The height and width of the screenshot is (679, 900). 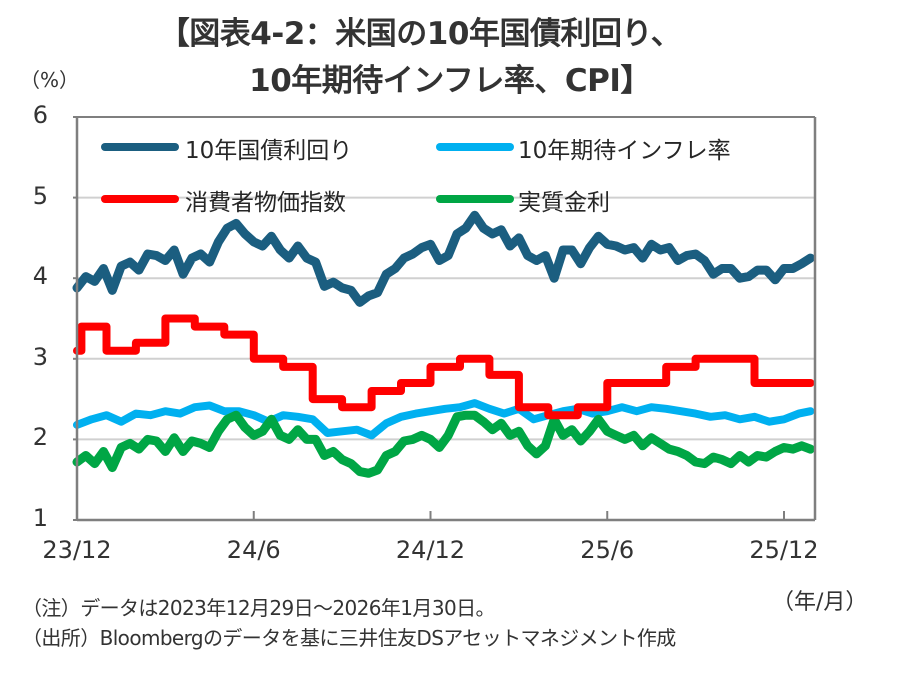 What do you see at coordinates (450, 81) in the screenshot?
I see `chart-title-line2: 10年期待インフレ率、CPI】` at bounding box center [450, 81].